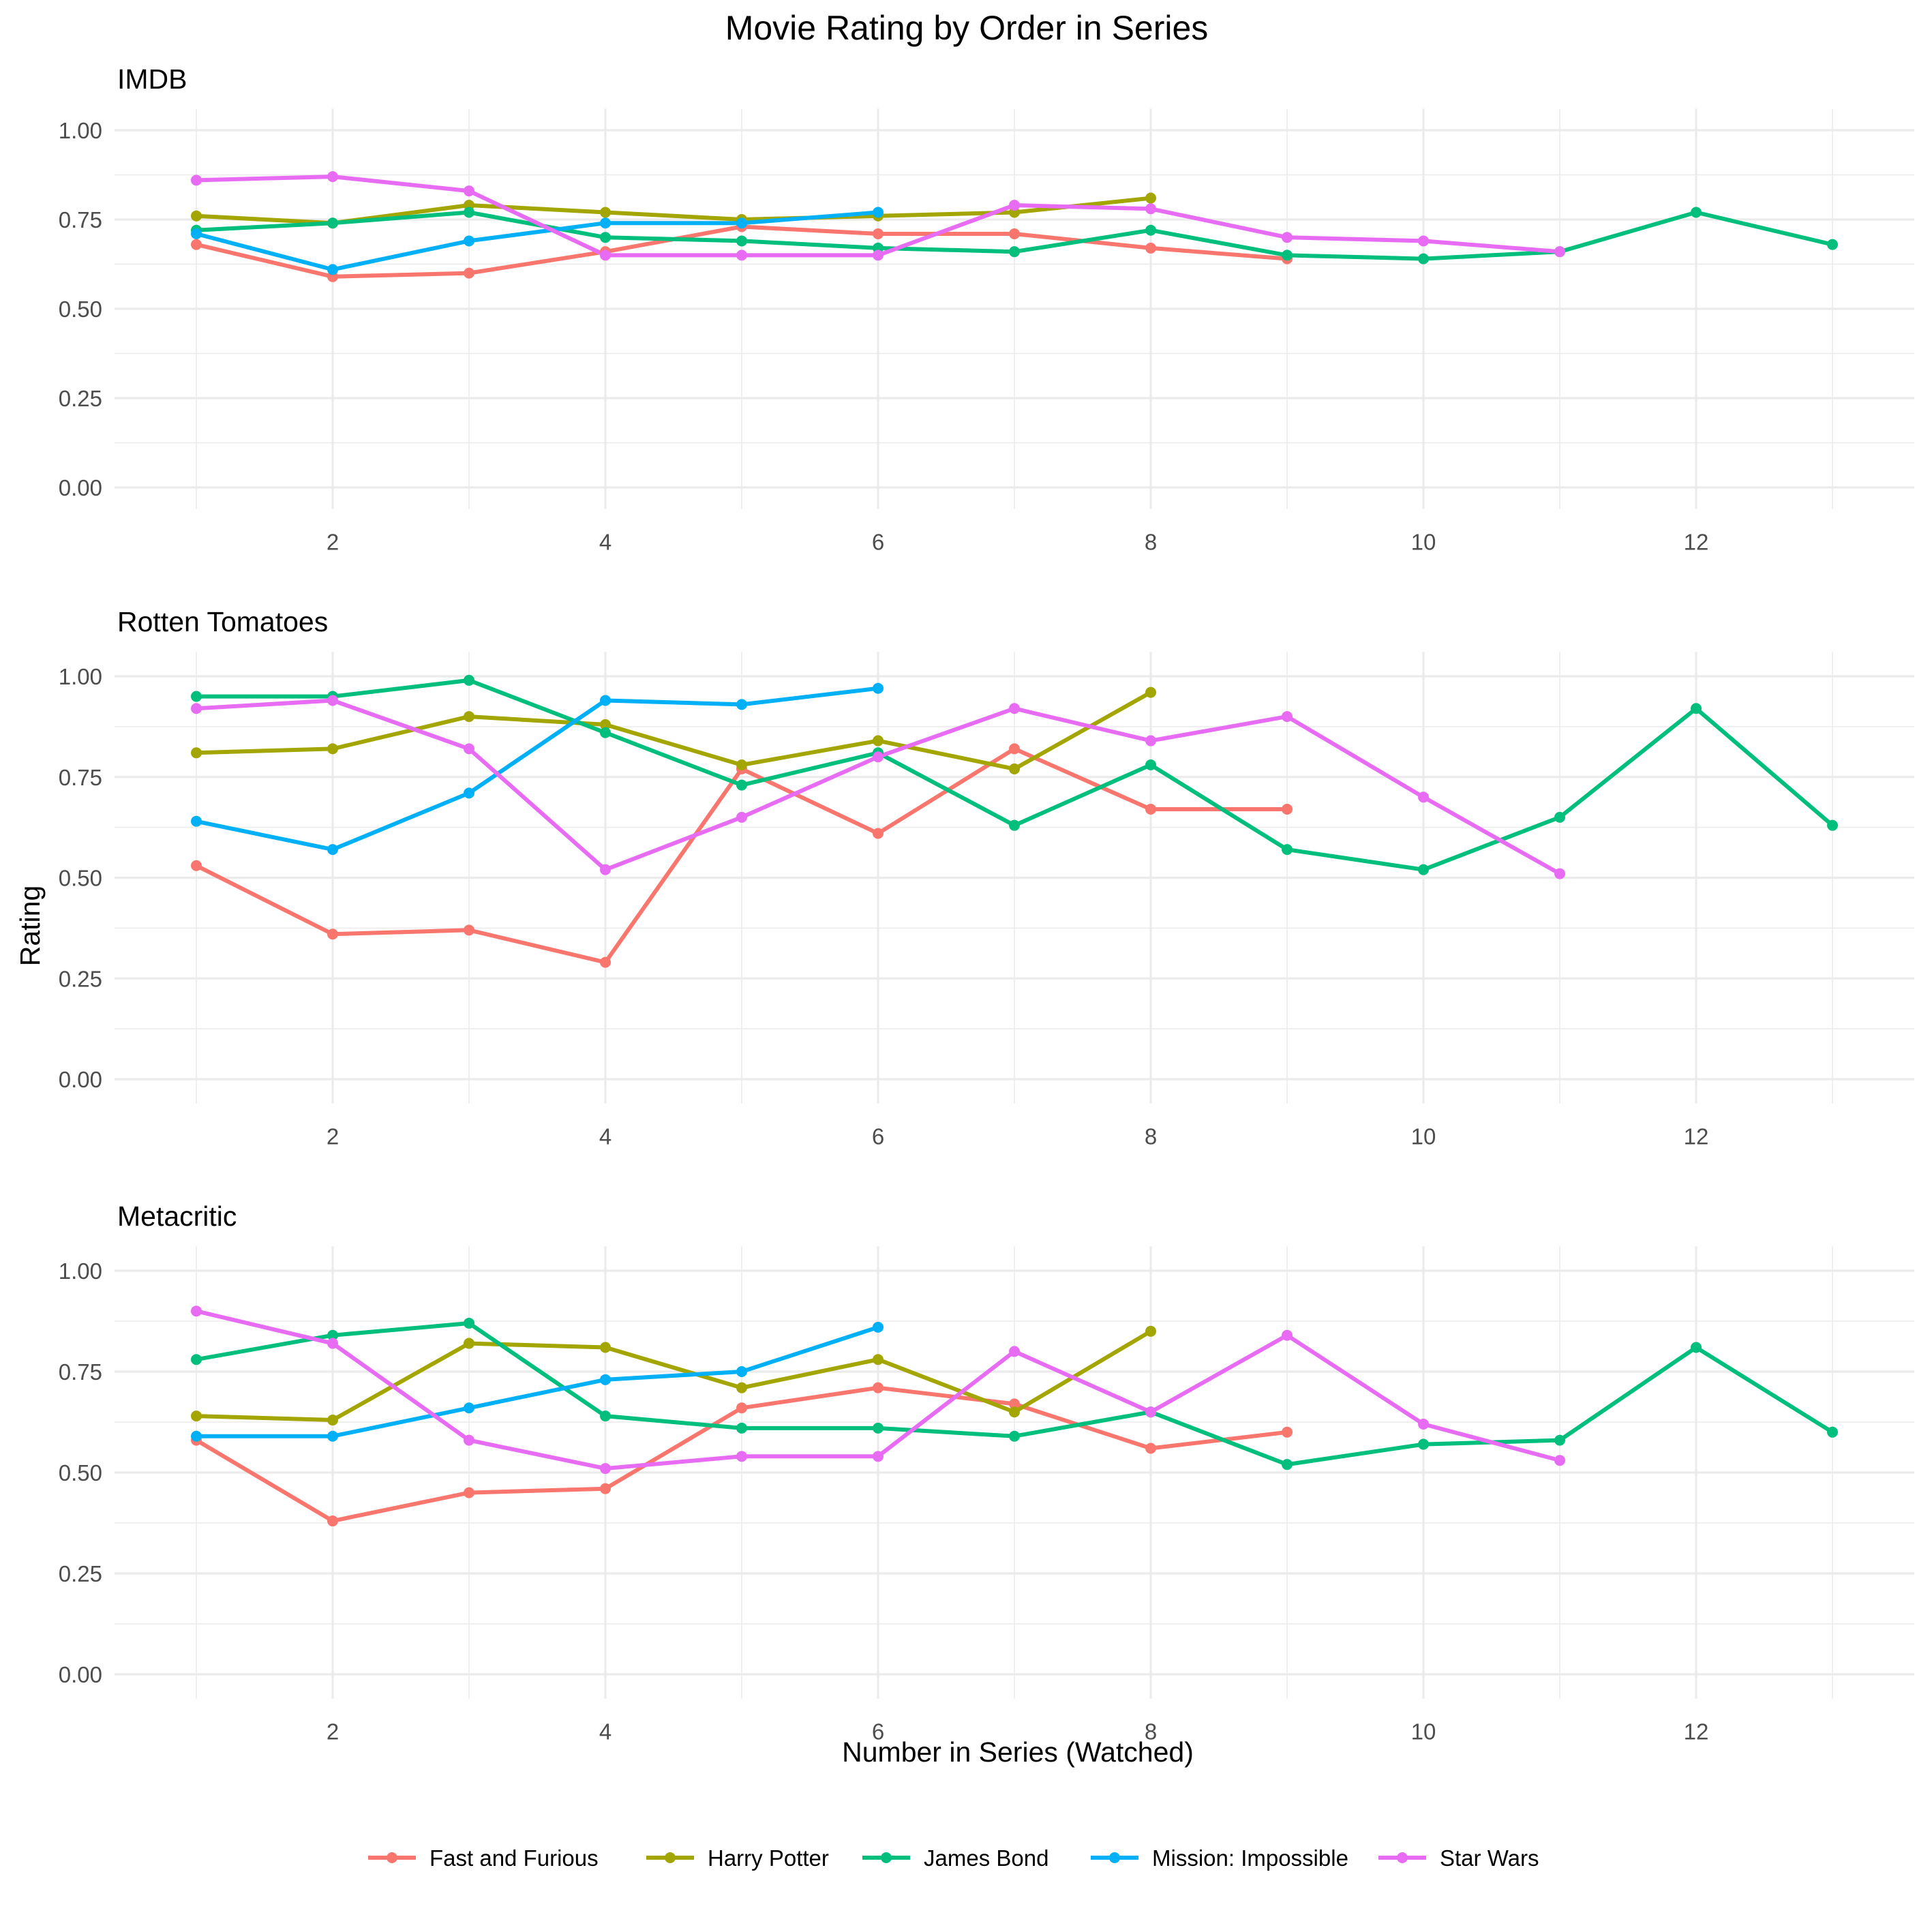 The height and width of the screenshot is (1932, 1932). Describe the element at coordinates (967, 28) in the screenshot. I see `chart-title: Movie Rating by Order in Series` at that location.